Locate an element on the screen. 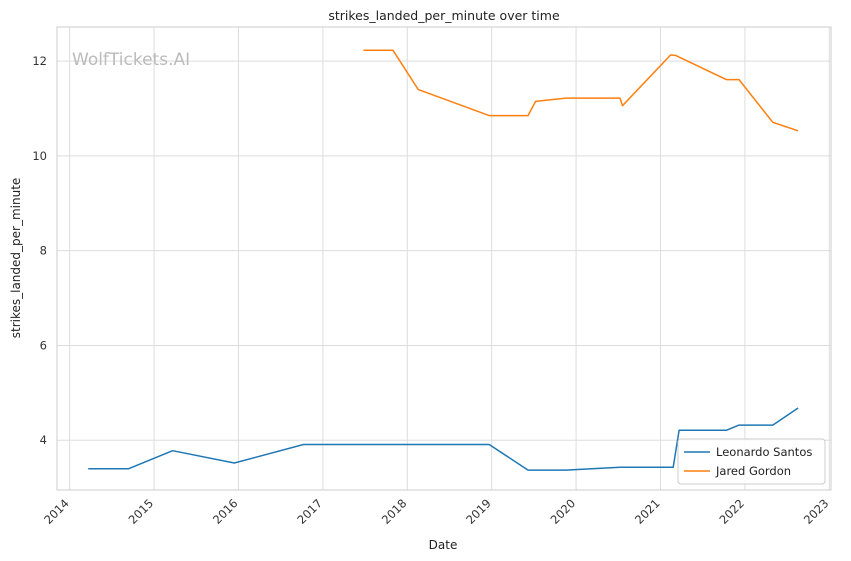 The width and height of the screenshot is (851, 561). y-axis-title: strikes_landed_per_minute is located at coordinates (16, 258).